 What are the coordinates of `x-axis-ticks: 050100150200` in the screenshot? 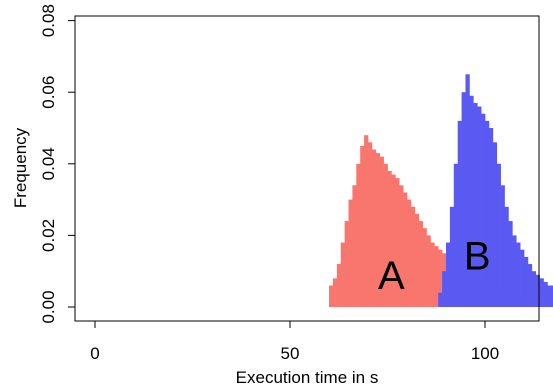 It's located at (294, 342).